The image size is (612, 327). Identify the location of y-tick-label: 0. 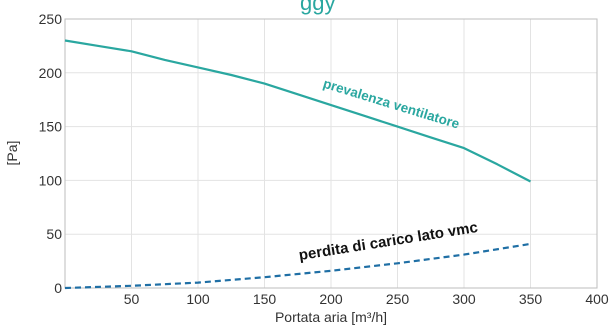
(58, 288).